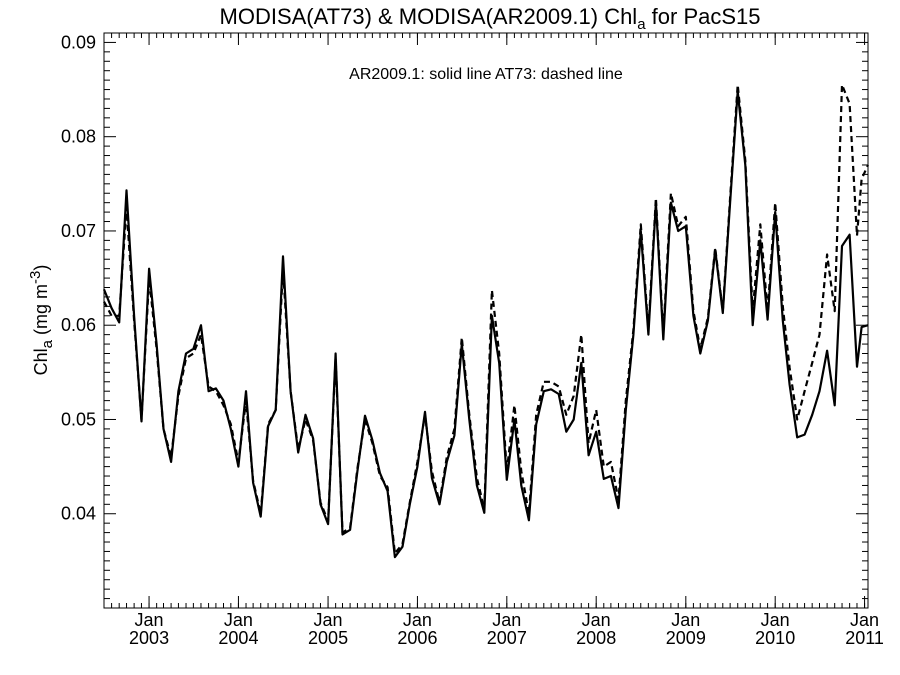  I want to click on y-tick-label: 0.04, so click(78, 514).